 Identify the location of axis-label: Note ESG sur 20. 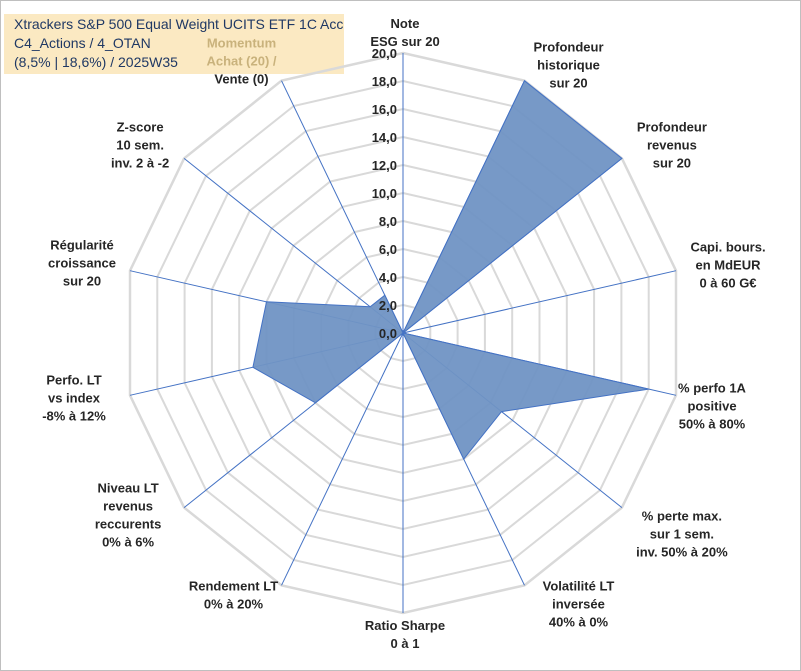
(404, 32).